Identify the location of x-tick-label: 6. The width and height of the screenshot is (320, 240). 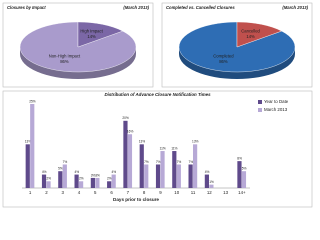
(111, 192).